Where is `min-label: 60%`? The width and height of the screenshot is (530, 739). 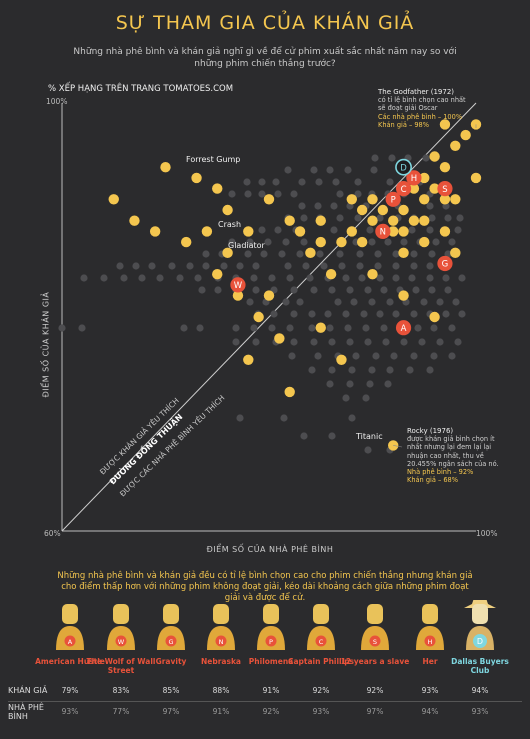
min-label: 60% is located at coordinates (52, 533).